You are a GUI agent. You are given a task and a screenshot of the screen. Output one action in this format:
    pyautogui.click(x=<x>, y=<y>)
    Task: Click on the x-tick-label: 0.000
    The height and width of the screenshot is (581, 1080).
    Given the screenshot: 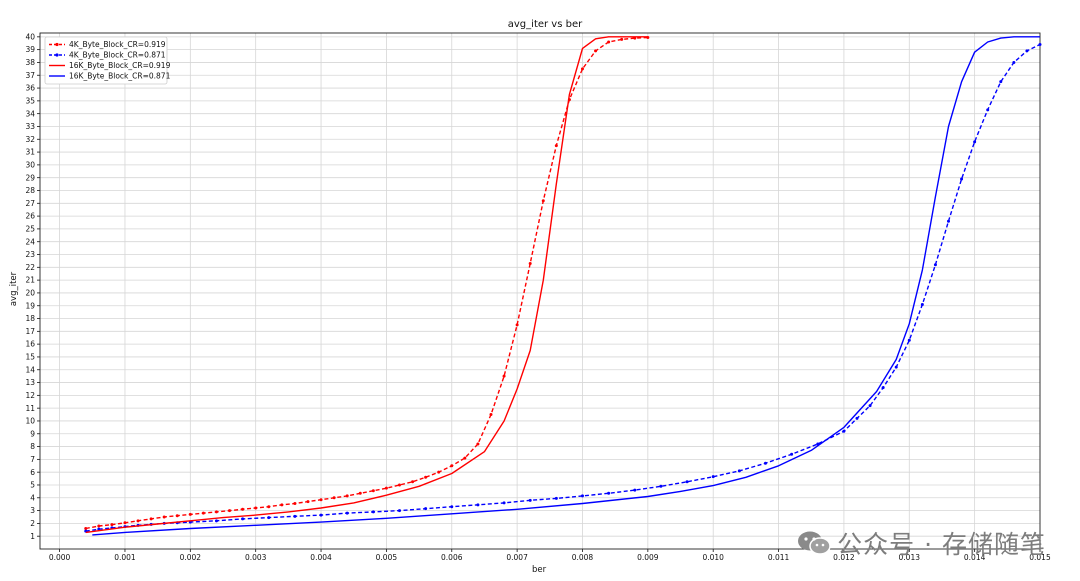 What is the action you would take?
    pyautogui.click(x=60, y=557)
    